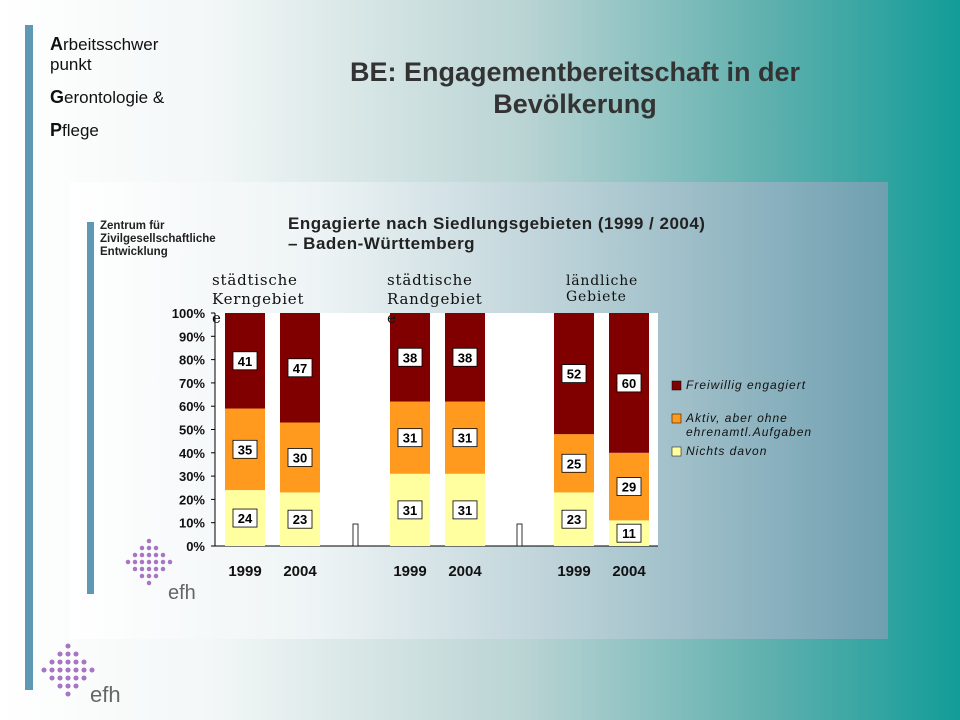 This screenshot has width=960, height=720. Describe the element at coordinates (575, 104) in the screenshot. I see `slide-title-line-2: Bevölkerung` at that location.